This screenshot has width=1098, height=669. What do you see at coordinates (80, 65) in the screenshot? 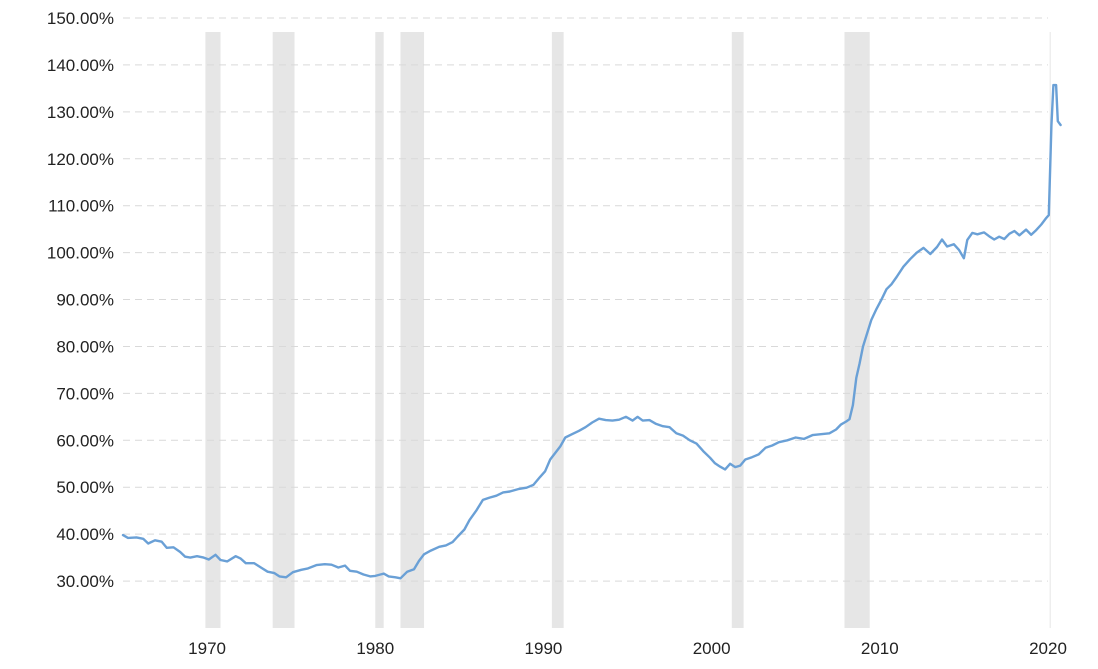
I see `y-tick-label: 140.00%` at bounding box center [80, 65].